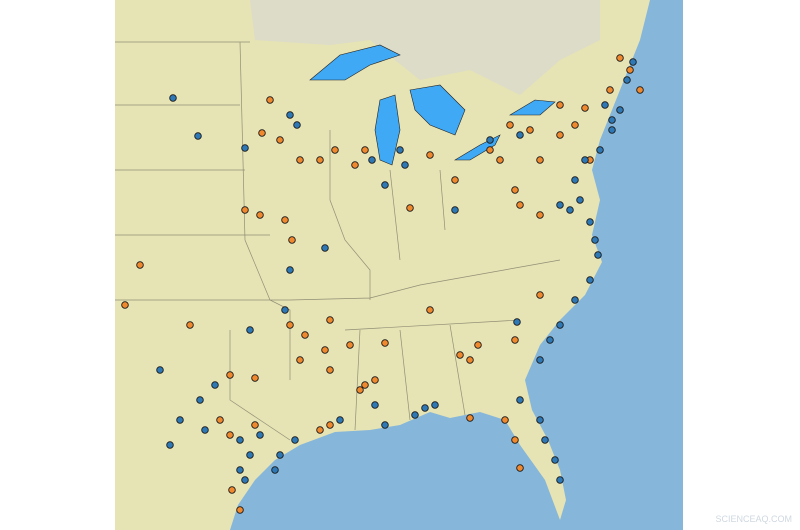  What do you see at coordinates (437, 110) in the screenshot?
I see `lake-huron` at bounding box center [437, 110].